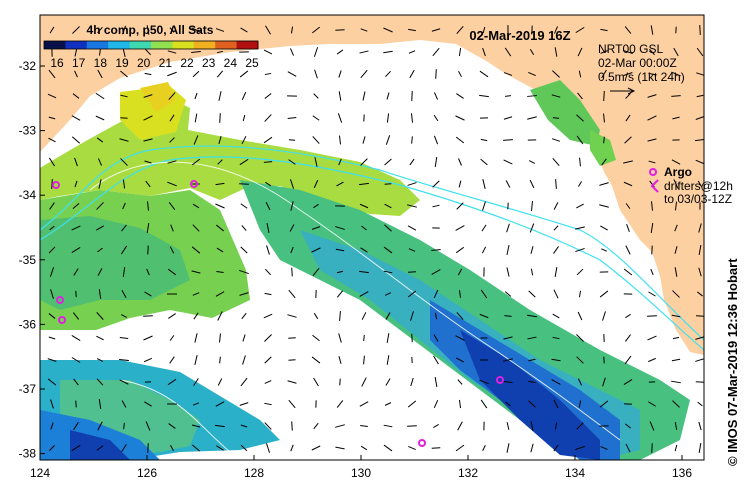 This screenshot has width=749, height=496. I want to click on current-legend-line3: 0.5m/s (1kt 24h), so click(641, 77).